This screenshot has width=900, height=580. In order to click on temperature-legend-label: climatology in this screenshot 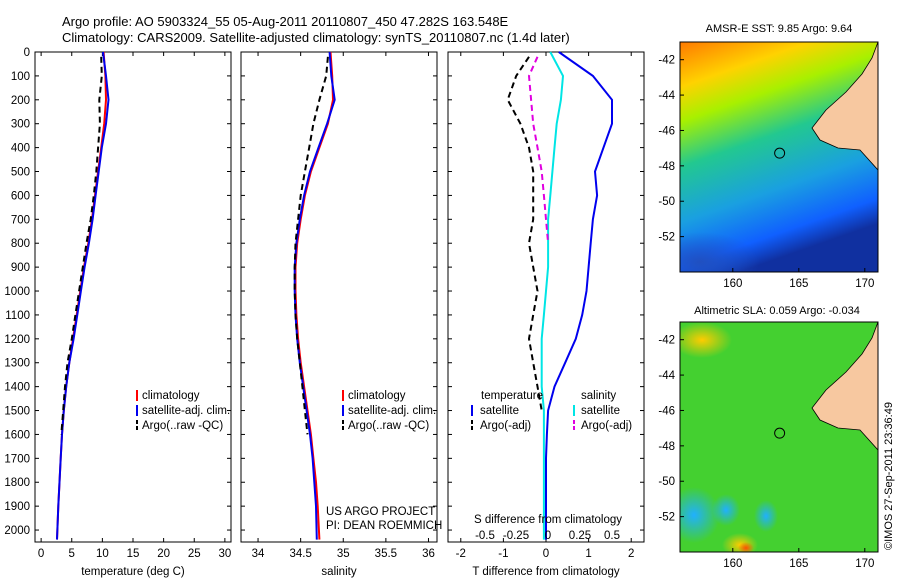, I will do `click(171, 396)`.